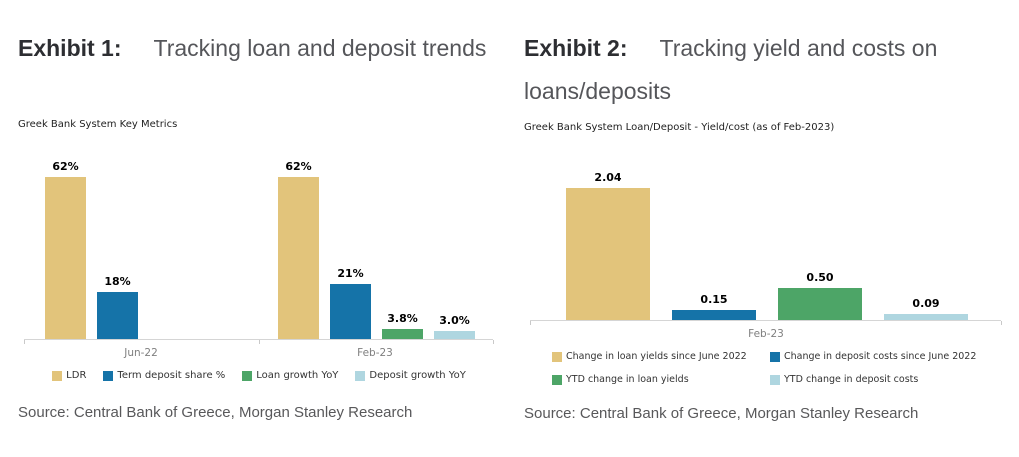  What do you see at coordinates (926, 303) in the screenshot?
I see `bar-value-label: 0.09` at bounding box center [926, 303].